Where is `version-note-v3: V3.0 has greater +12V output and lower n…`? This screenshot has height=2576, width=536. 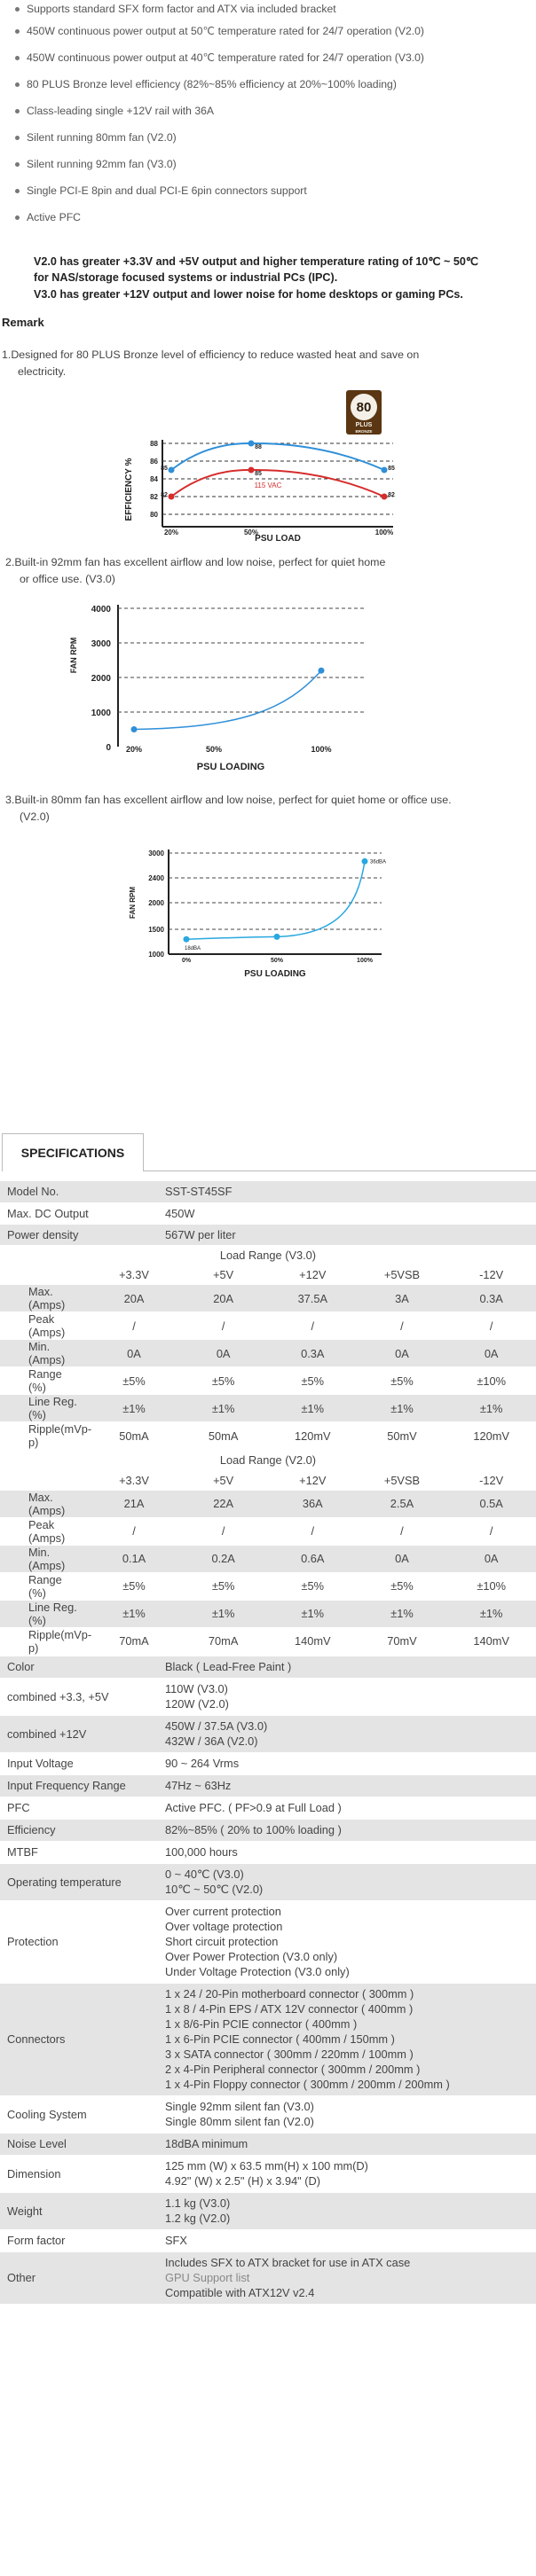
version-note-v3: V3.0 has greater +12V output and lower n… is located at coordinates (249, 294).